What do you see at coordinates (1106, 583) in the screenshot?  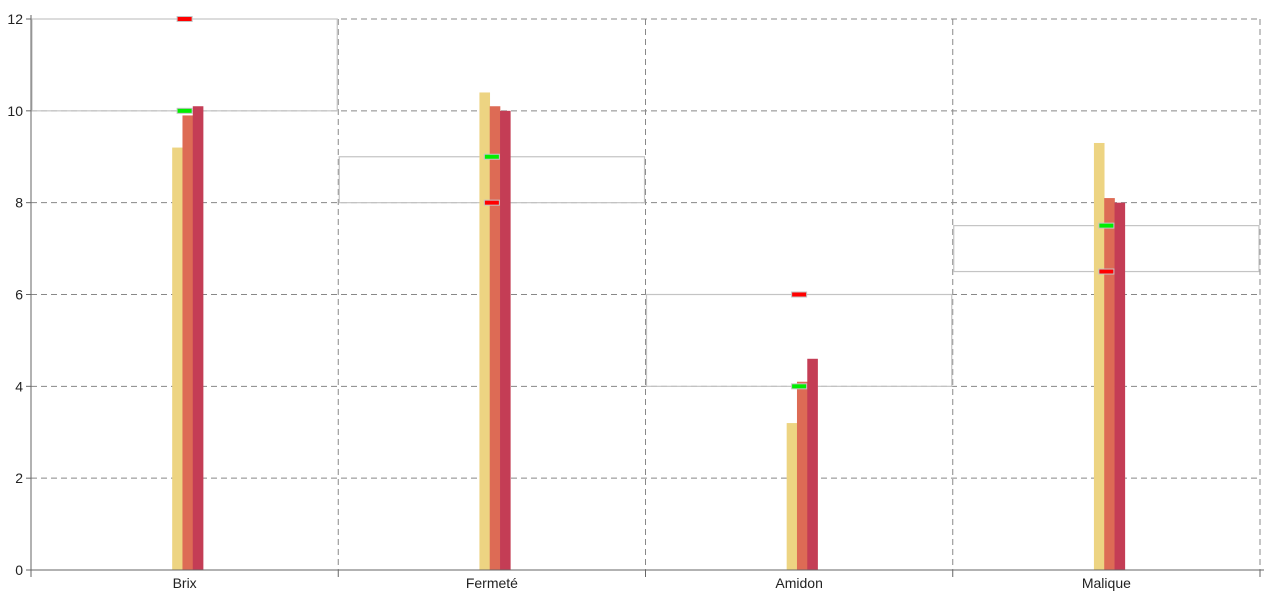 I see `x-tick-label: Malique` at bounding box center [1106, 583].